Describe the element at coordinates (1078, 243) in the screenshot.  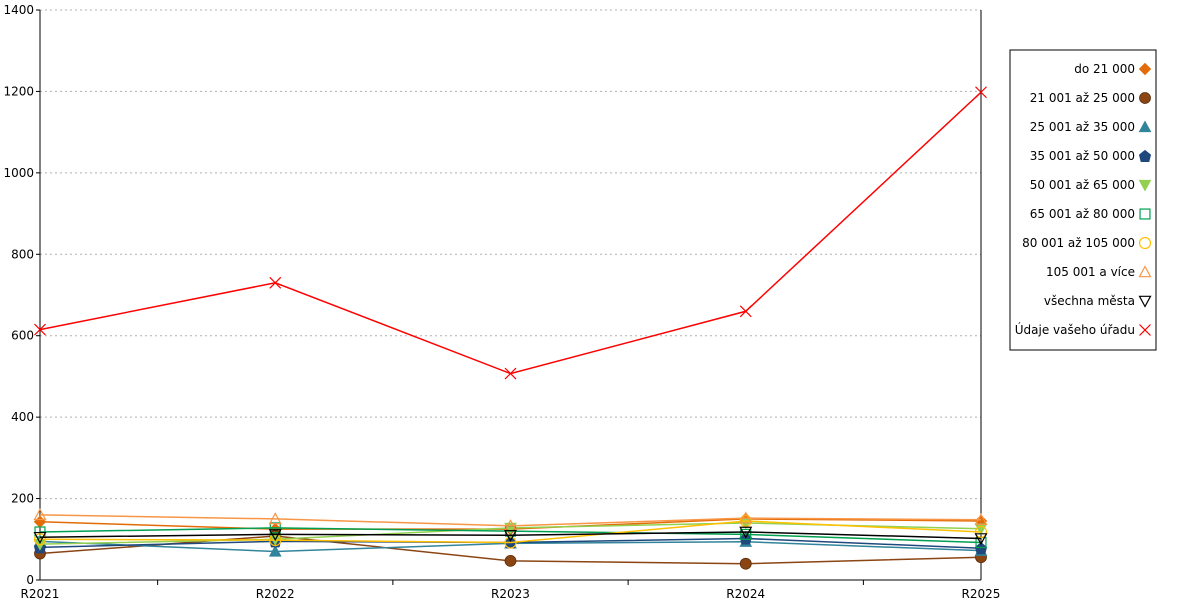
I see `legend-label: 80 001 až 105 000` at that location.